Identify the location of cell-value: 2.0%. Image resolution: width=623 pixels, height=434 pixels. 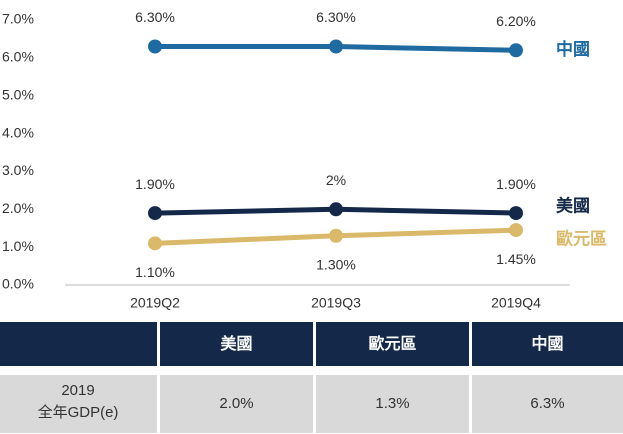
(236, 403).